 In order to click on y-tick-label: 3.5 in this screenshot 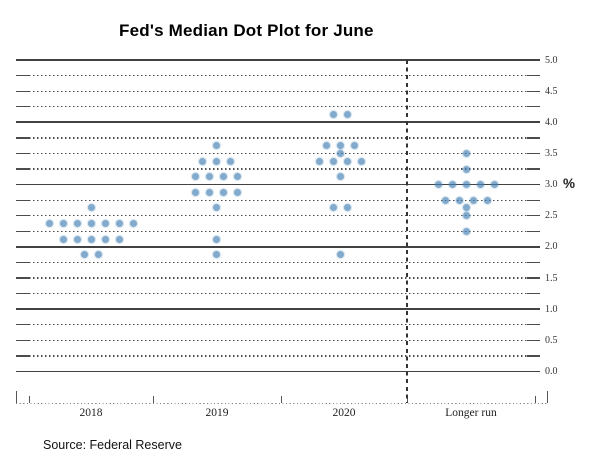, I will do `click(551, 153)`.